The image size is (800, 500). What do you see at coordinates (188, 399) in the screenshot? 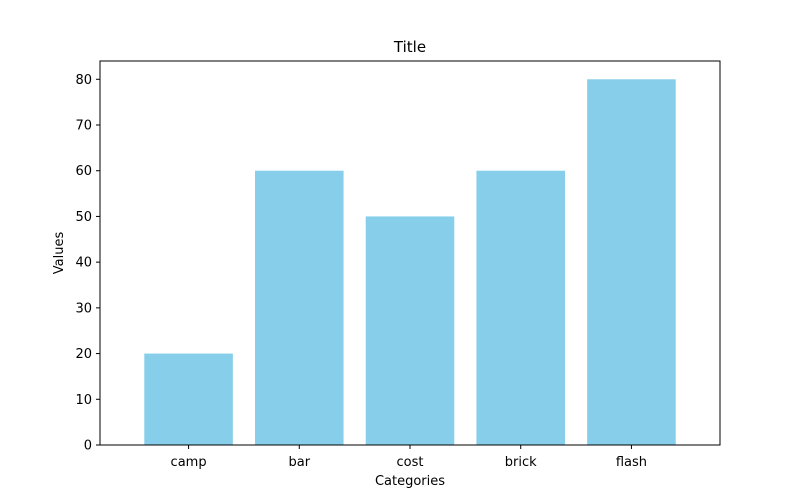
I see `bar-camp` at bounding box center [188, 399].